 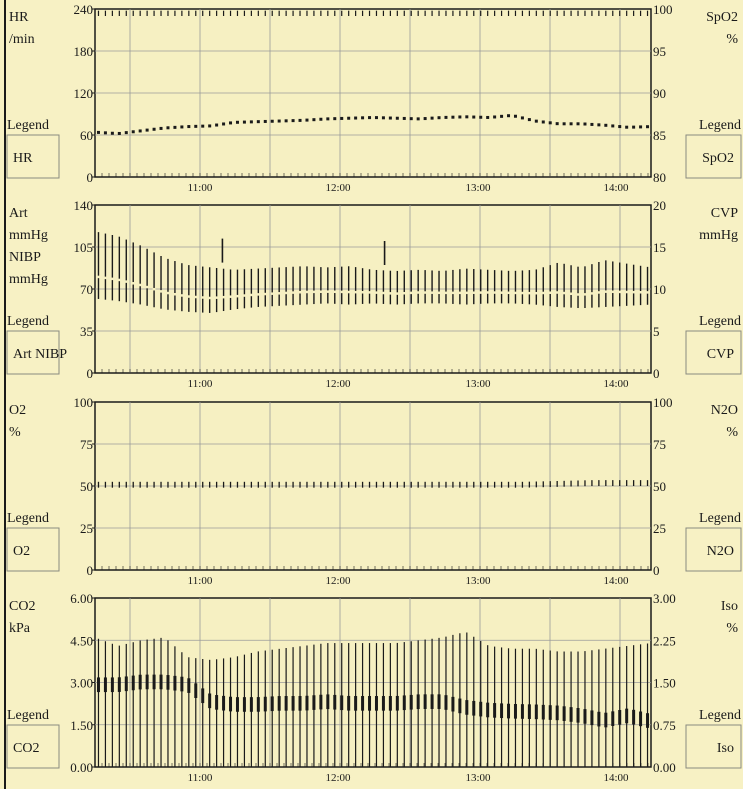 What do you see at coordinates (84, 9) in the screenshot?
I see `y-left-tick-label: 240` at bounding box center [84, 9].